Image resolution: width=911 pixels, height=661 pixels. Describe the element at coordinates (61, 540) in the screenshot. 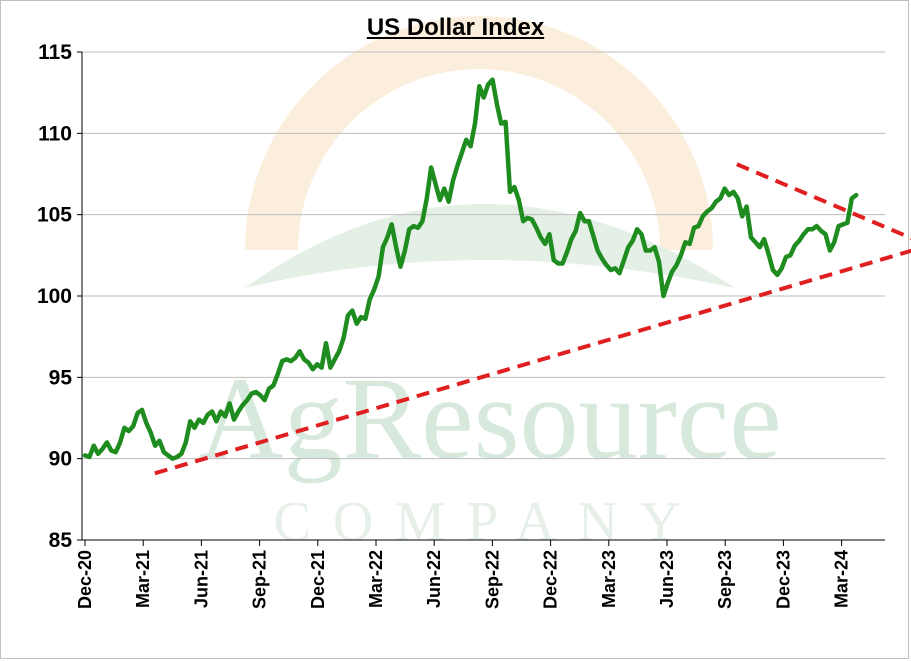

I see `y-tick-label: 85` at that location.